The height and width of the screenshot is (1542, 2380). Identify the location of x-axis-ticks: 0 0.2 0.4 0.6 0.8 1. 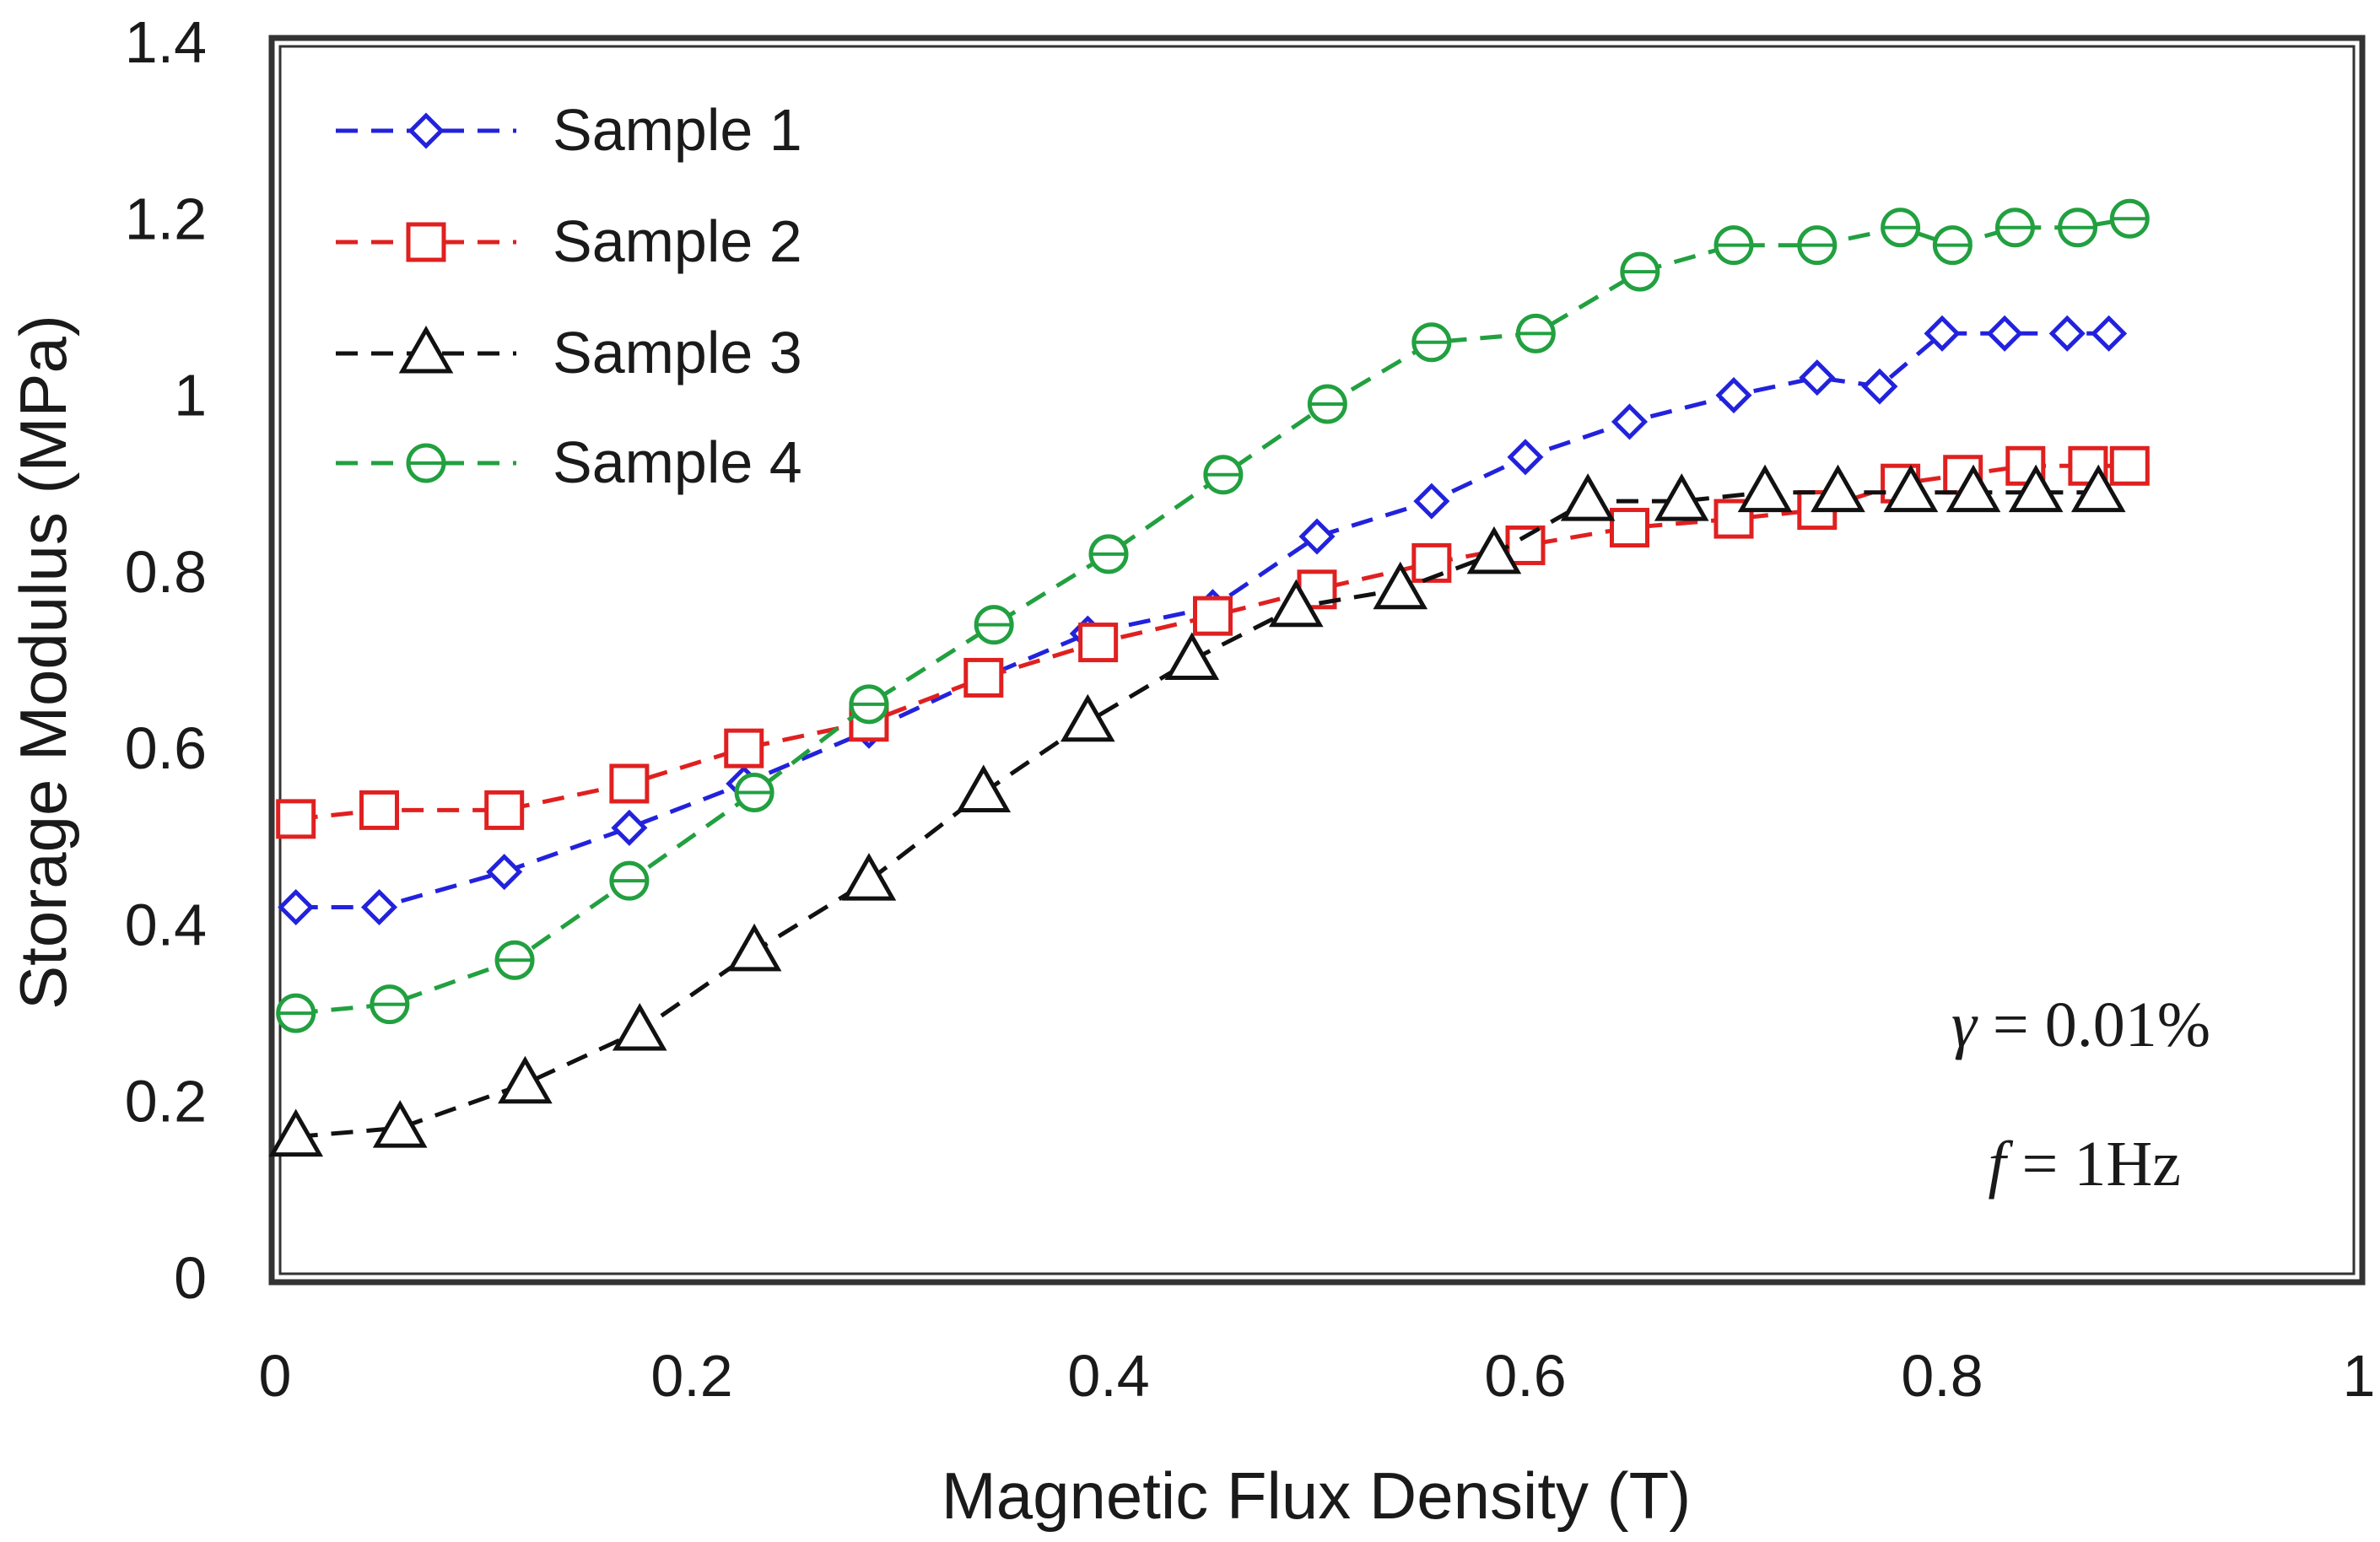
(1317, 1376).